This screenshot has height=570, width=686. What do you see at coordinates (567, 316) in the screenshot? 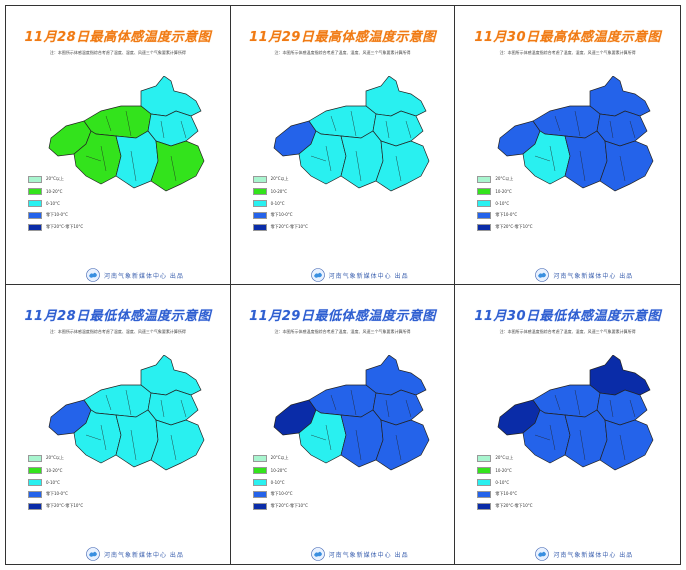
I see `panel-title: 11月30日最低体感温度示意图` at bounding box center [567, 316].